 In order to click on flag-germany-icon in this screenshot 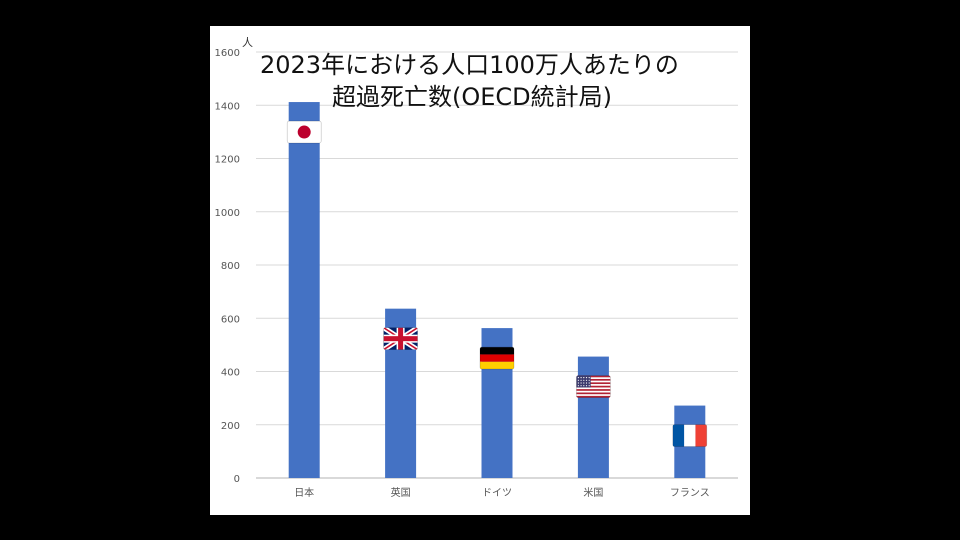, I will do `click(497, 358)`.